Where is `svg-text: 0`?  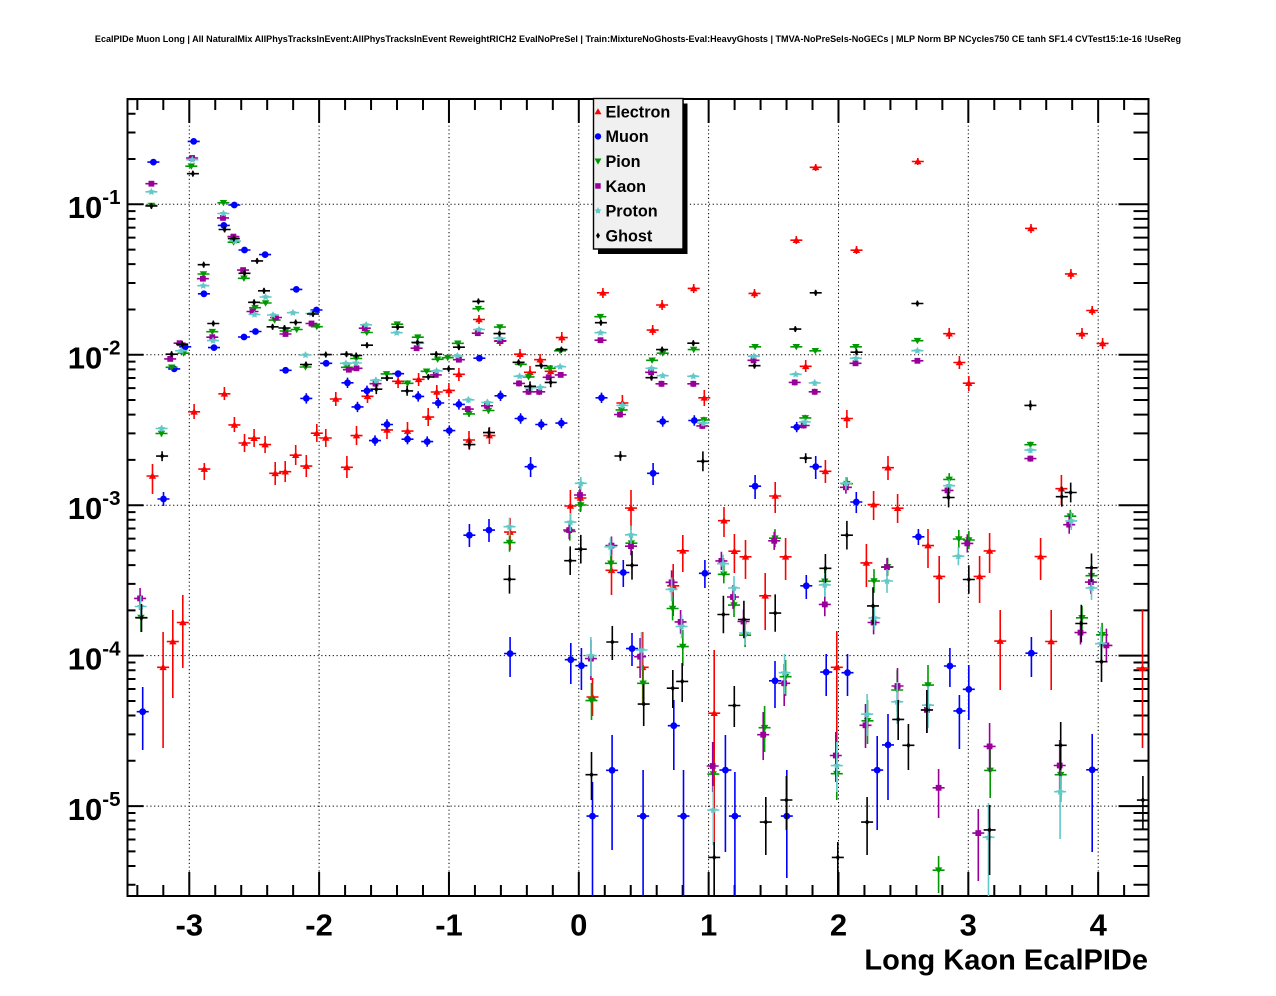
svg-text: 0 is located at coordinates (578, 925).